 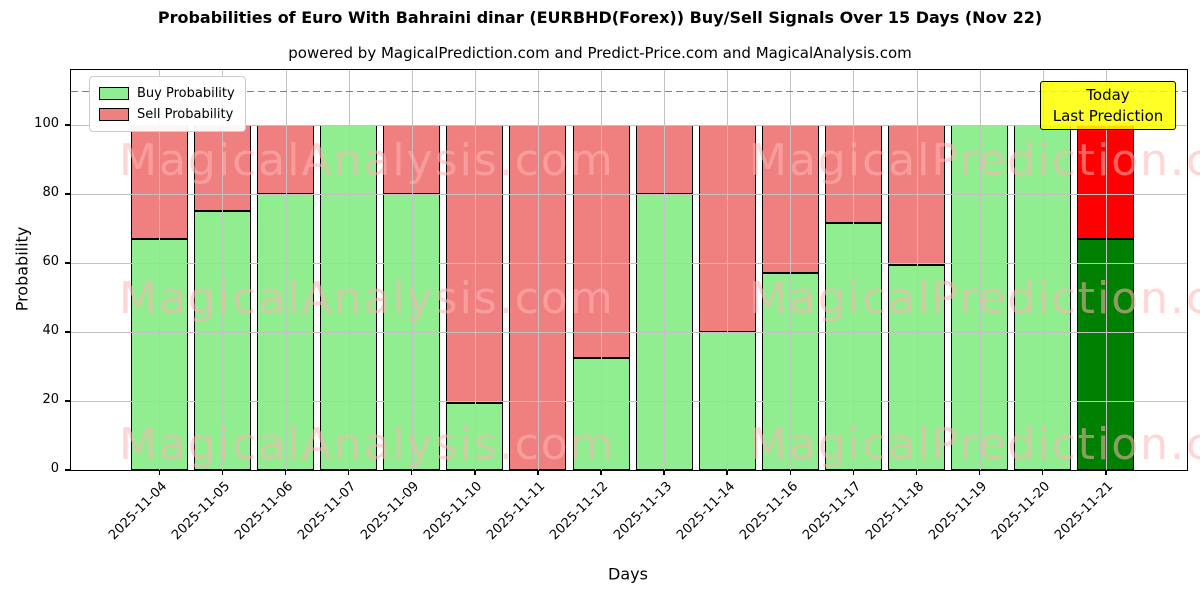 What do you see at coordinates (628, 574) in the screenshot?
I see `x-axis-label: Days` at bounding box center [628, 574].